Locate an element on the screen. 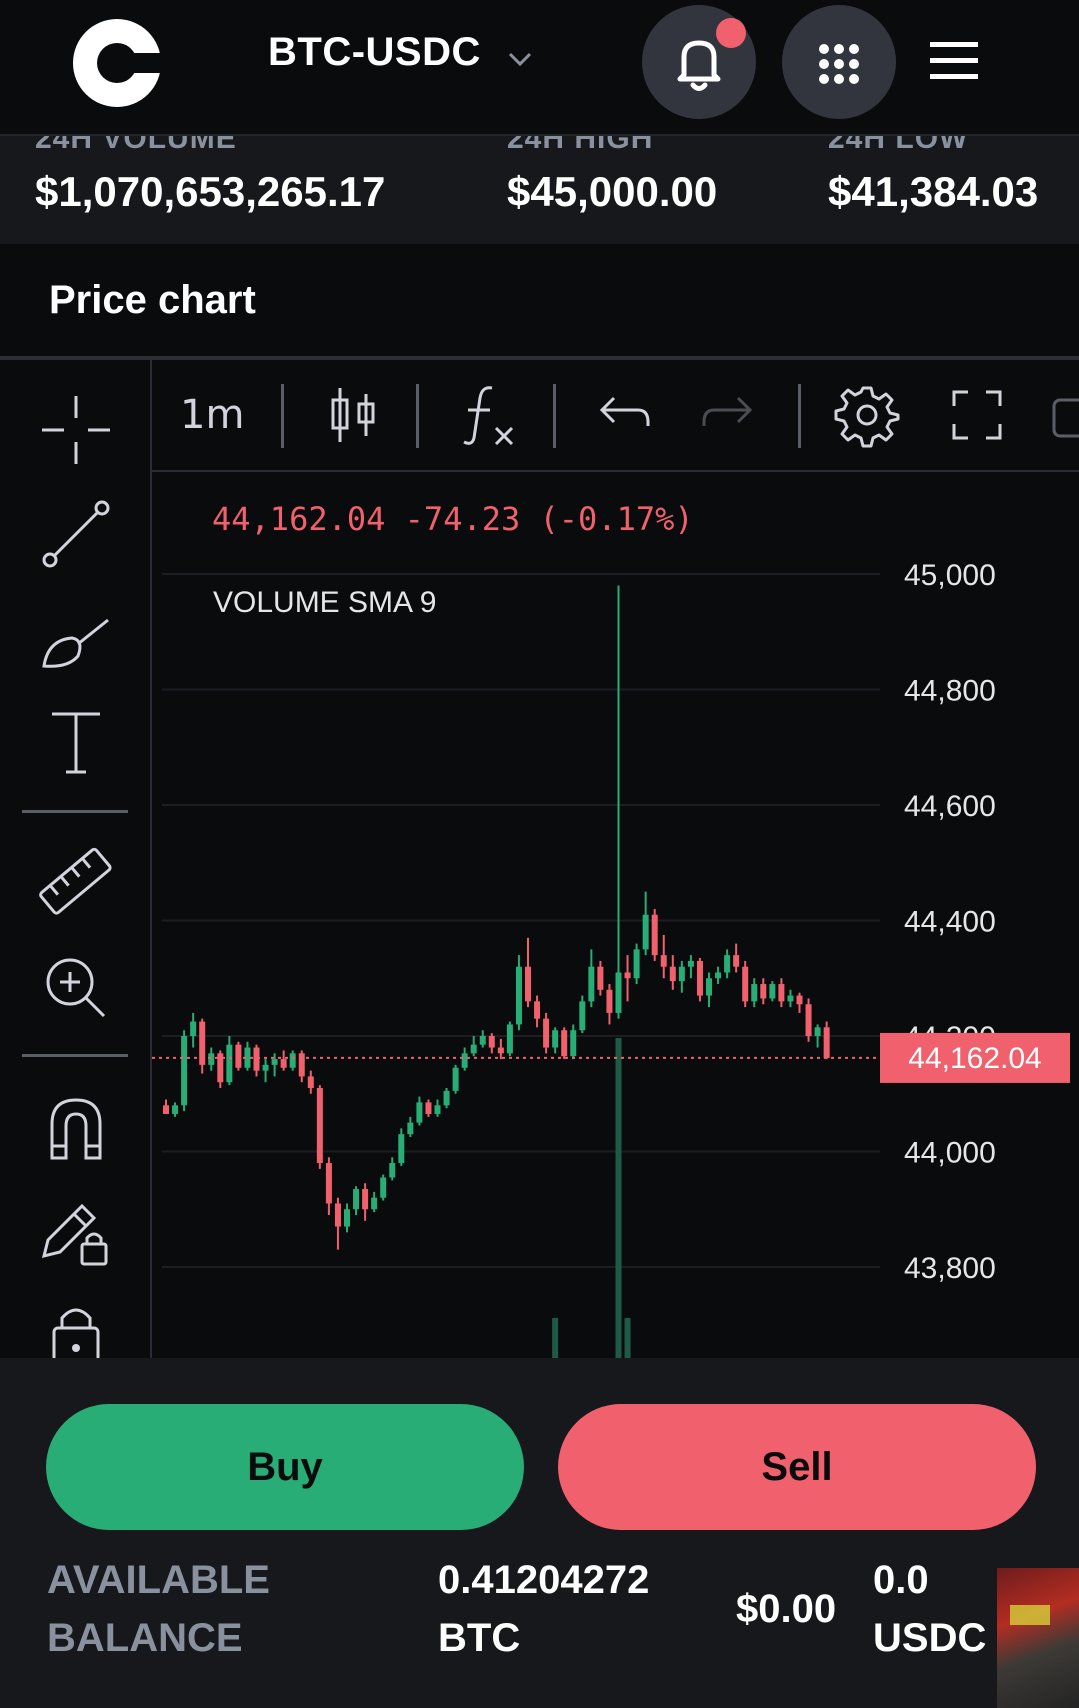 The width and height of the screenshot is (1079, 1708). hamburger-menu-icon is located at coordinates (954, 61).